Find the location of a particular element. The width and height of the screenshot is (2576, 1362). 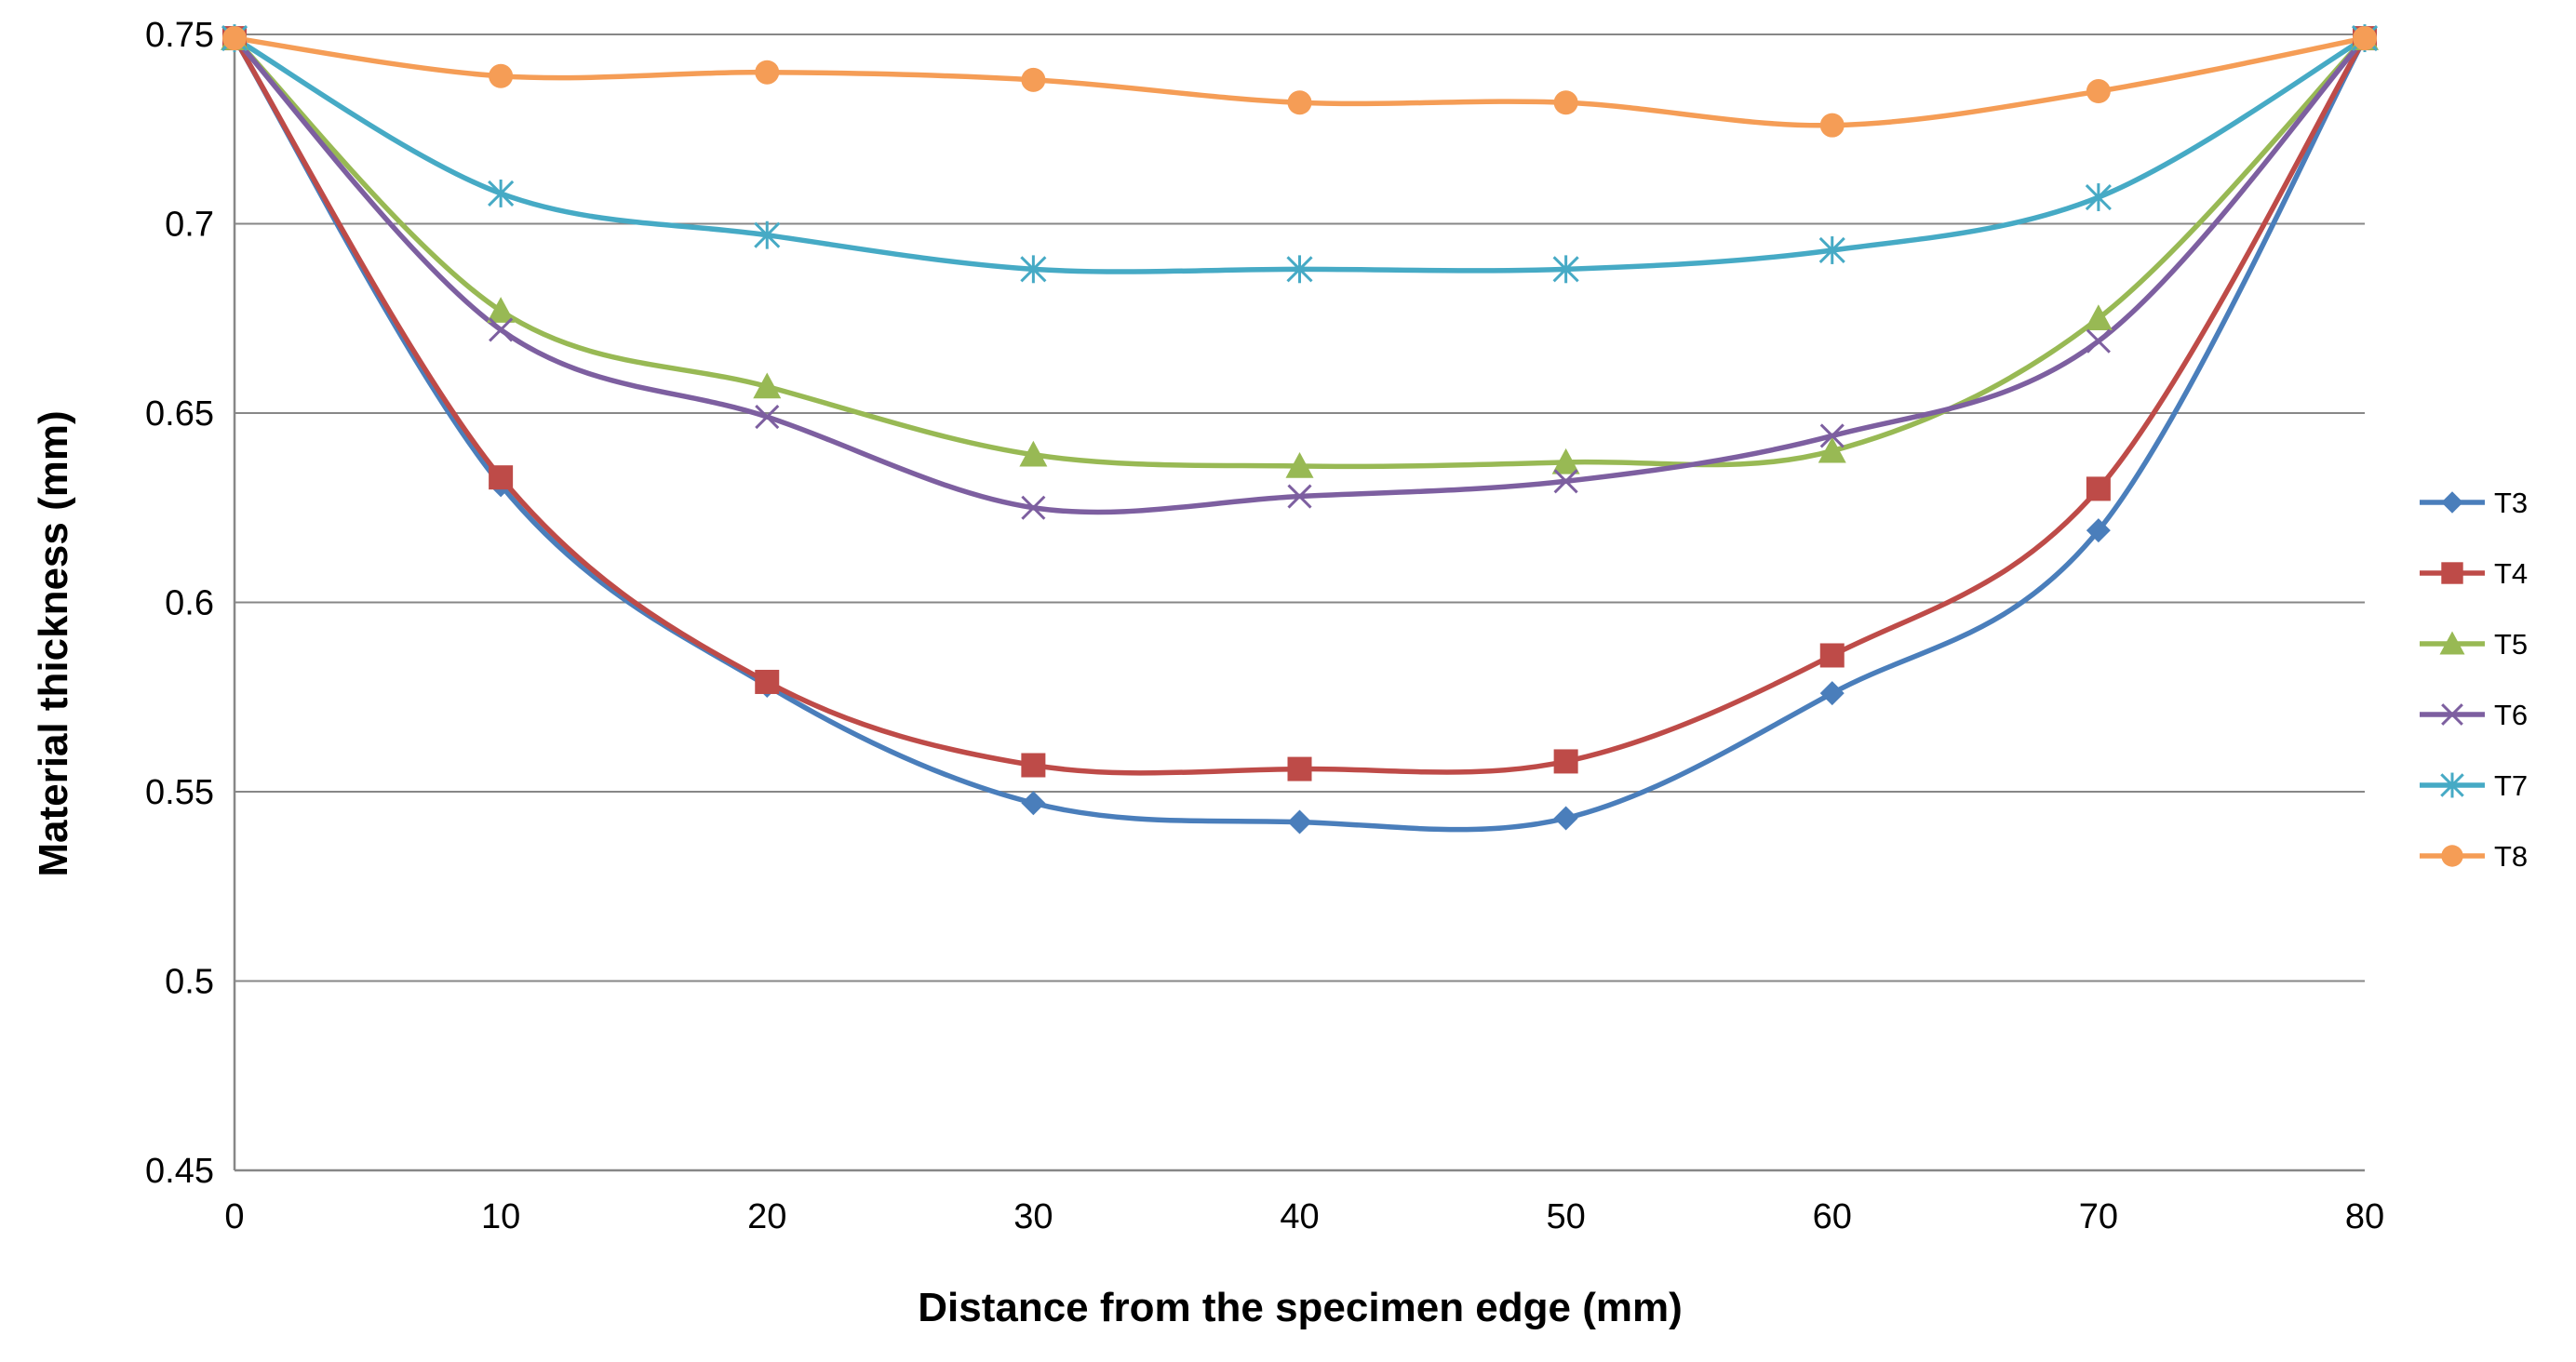

y-tick-label: 0.75 is located at coordinates (179, 35).